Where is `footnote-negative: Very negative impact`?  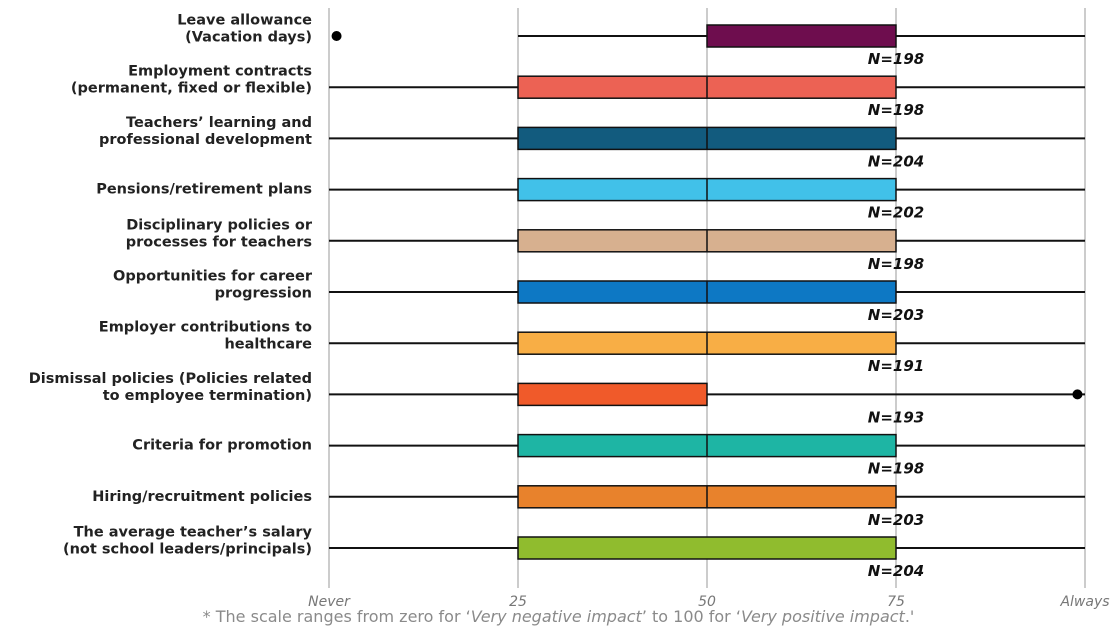
footnote-negative: Very negative impact is located at coordinates (556, 616).